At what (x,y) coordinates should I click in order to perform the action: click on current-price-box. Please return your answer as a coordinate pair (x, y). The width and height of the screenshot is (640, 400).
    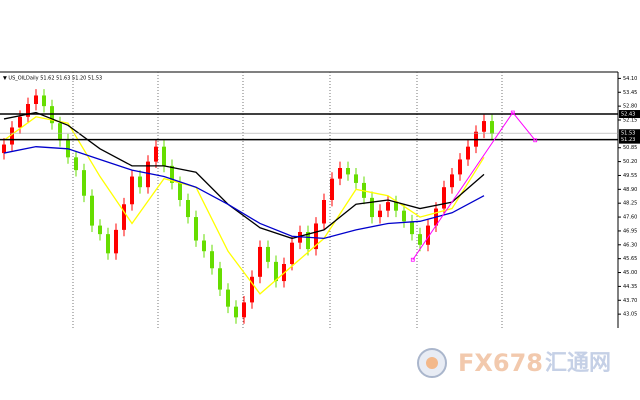
    Looking at the image, I should click on (629, 133).